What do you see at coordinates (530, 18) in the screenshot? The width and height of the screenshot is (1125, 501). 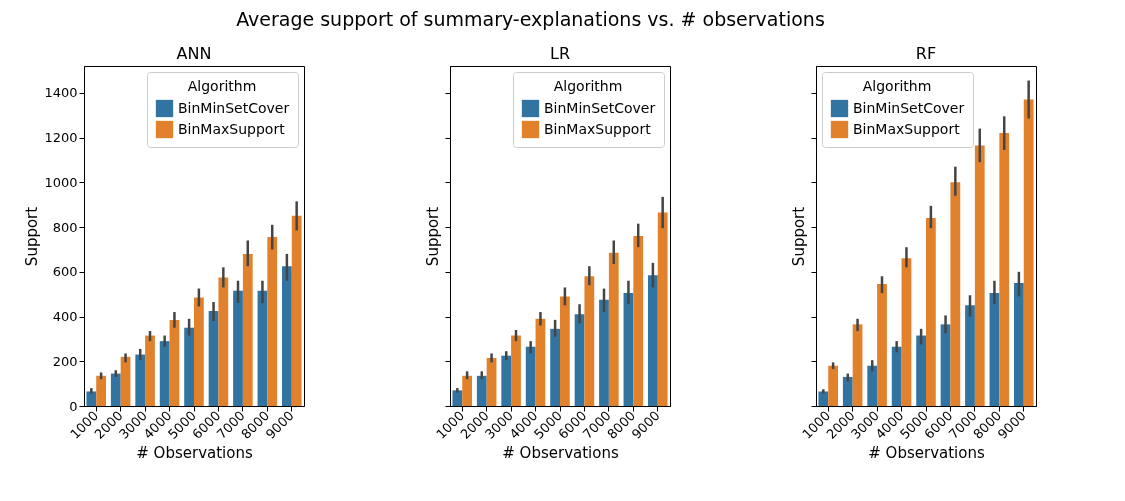 I see `text: Average support of summary-explanations vs. # observations` at bounding box center [530, 18].